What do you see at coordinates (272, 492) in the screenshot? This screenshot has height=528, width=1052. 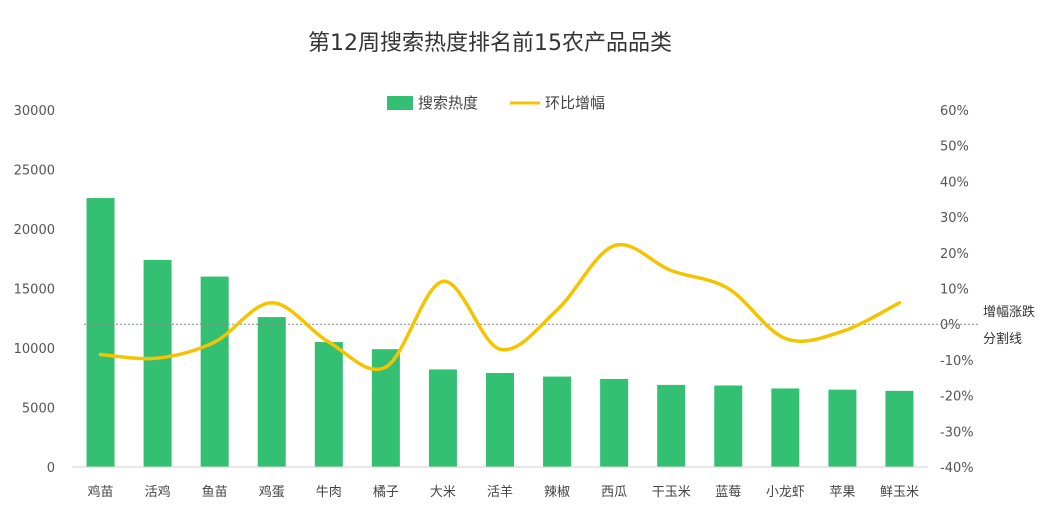 I see `x-category-label: 鸡蛋` at bounding box center [272, 492].